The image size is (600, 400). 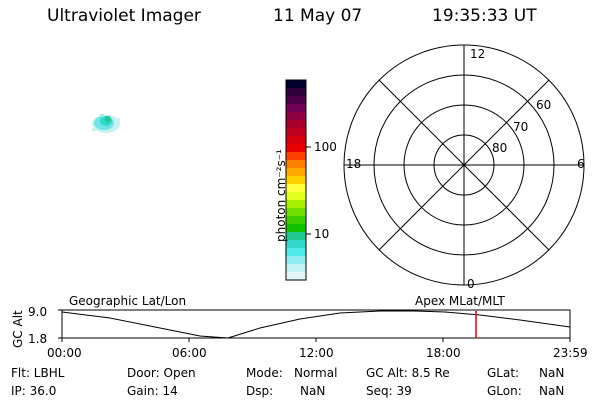 What do you see at coordinates (552, 373) in the screenshot?
I see `glat-value: NaN` at bounding box center [552, 373].